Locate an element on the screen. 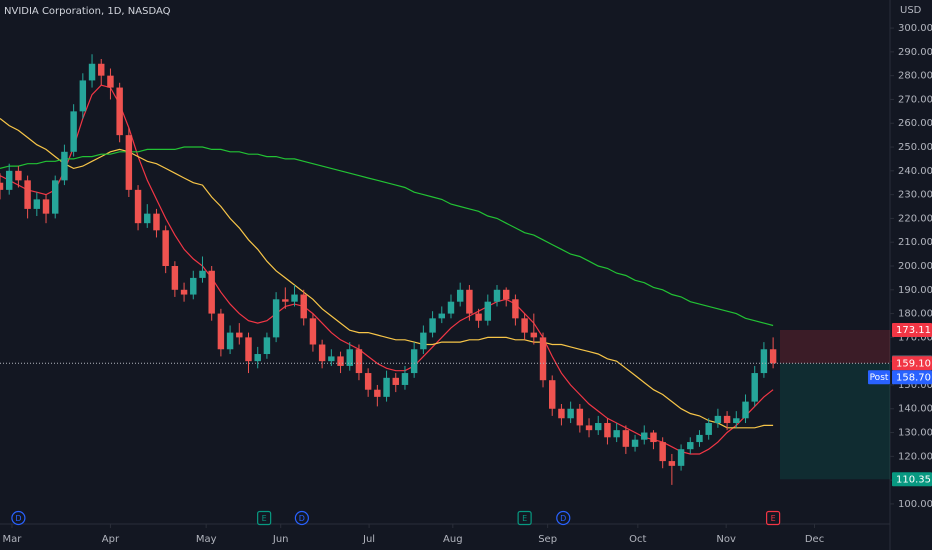 The height and width of the screenshot is (550, 932). x-tick-label: Sep is located at coordinates (547, 539).